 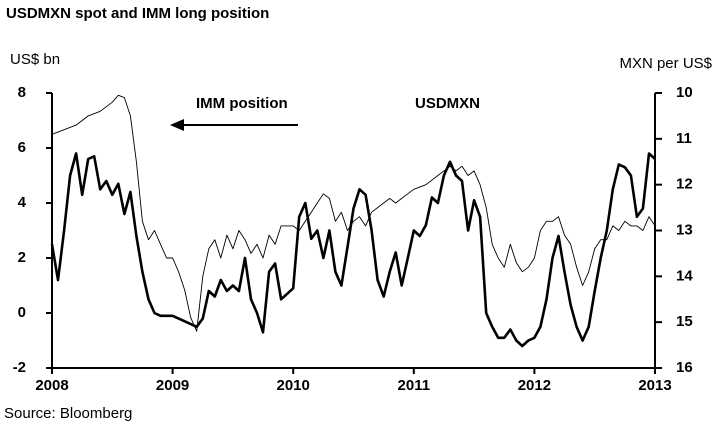 What do you see at coordinates (534, 385) in the screenshot?
I see `x-tick-label: 2012` at bounding box center [534, 385].